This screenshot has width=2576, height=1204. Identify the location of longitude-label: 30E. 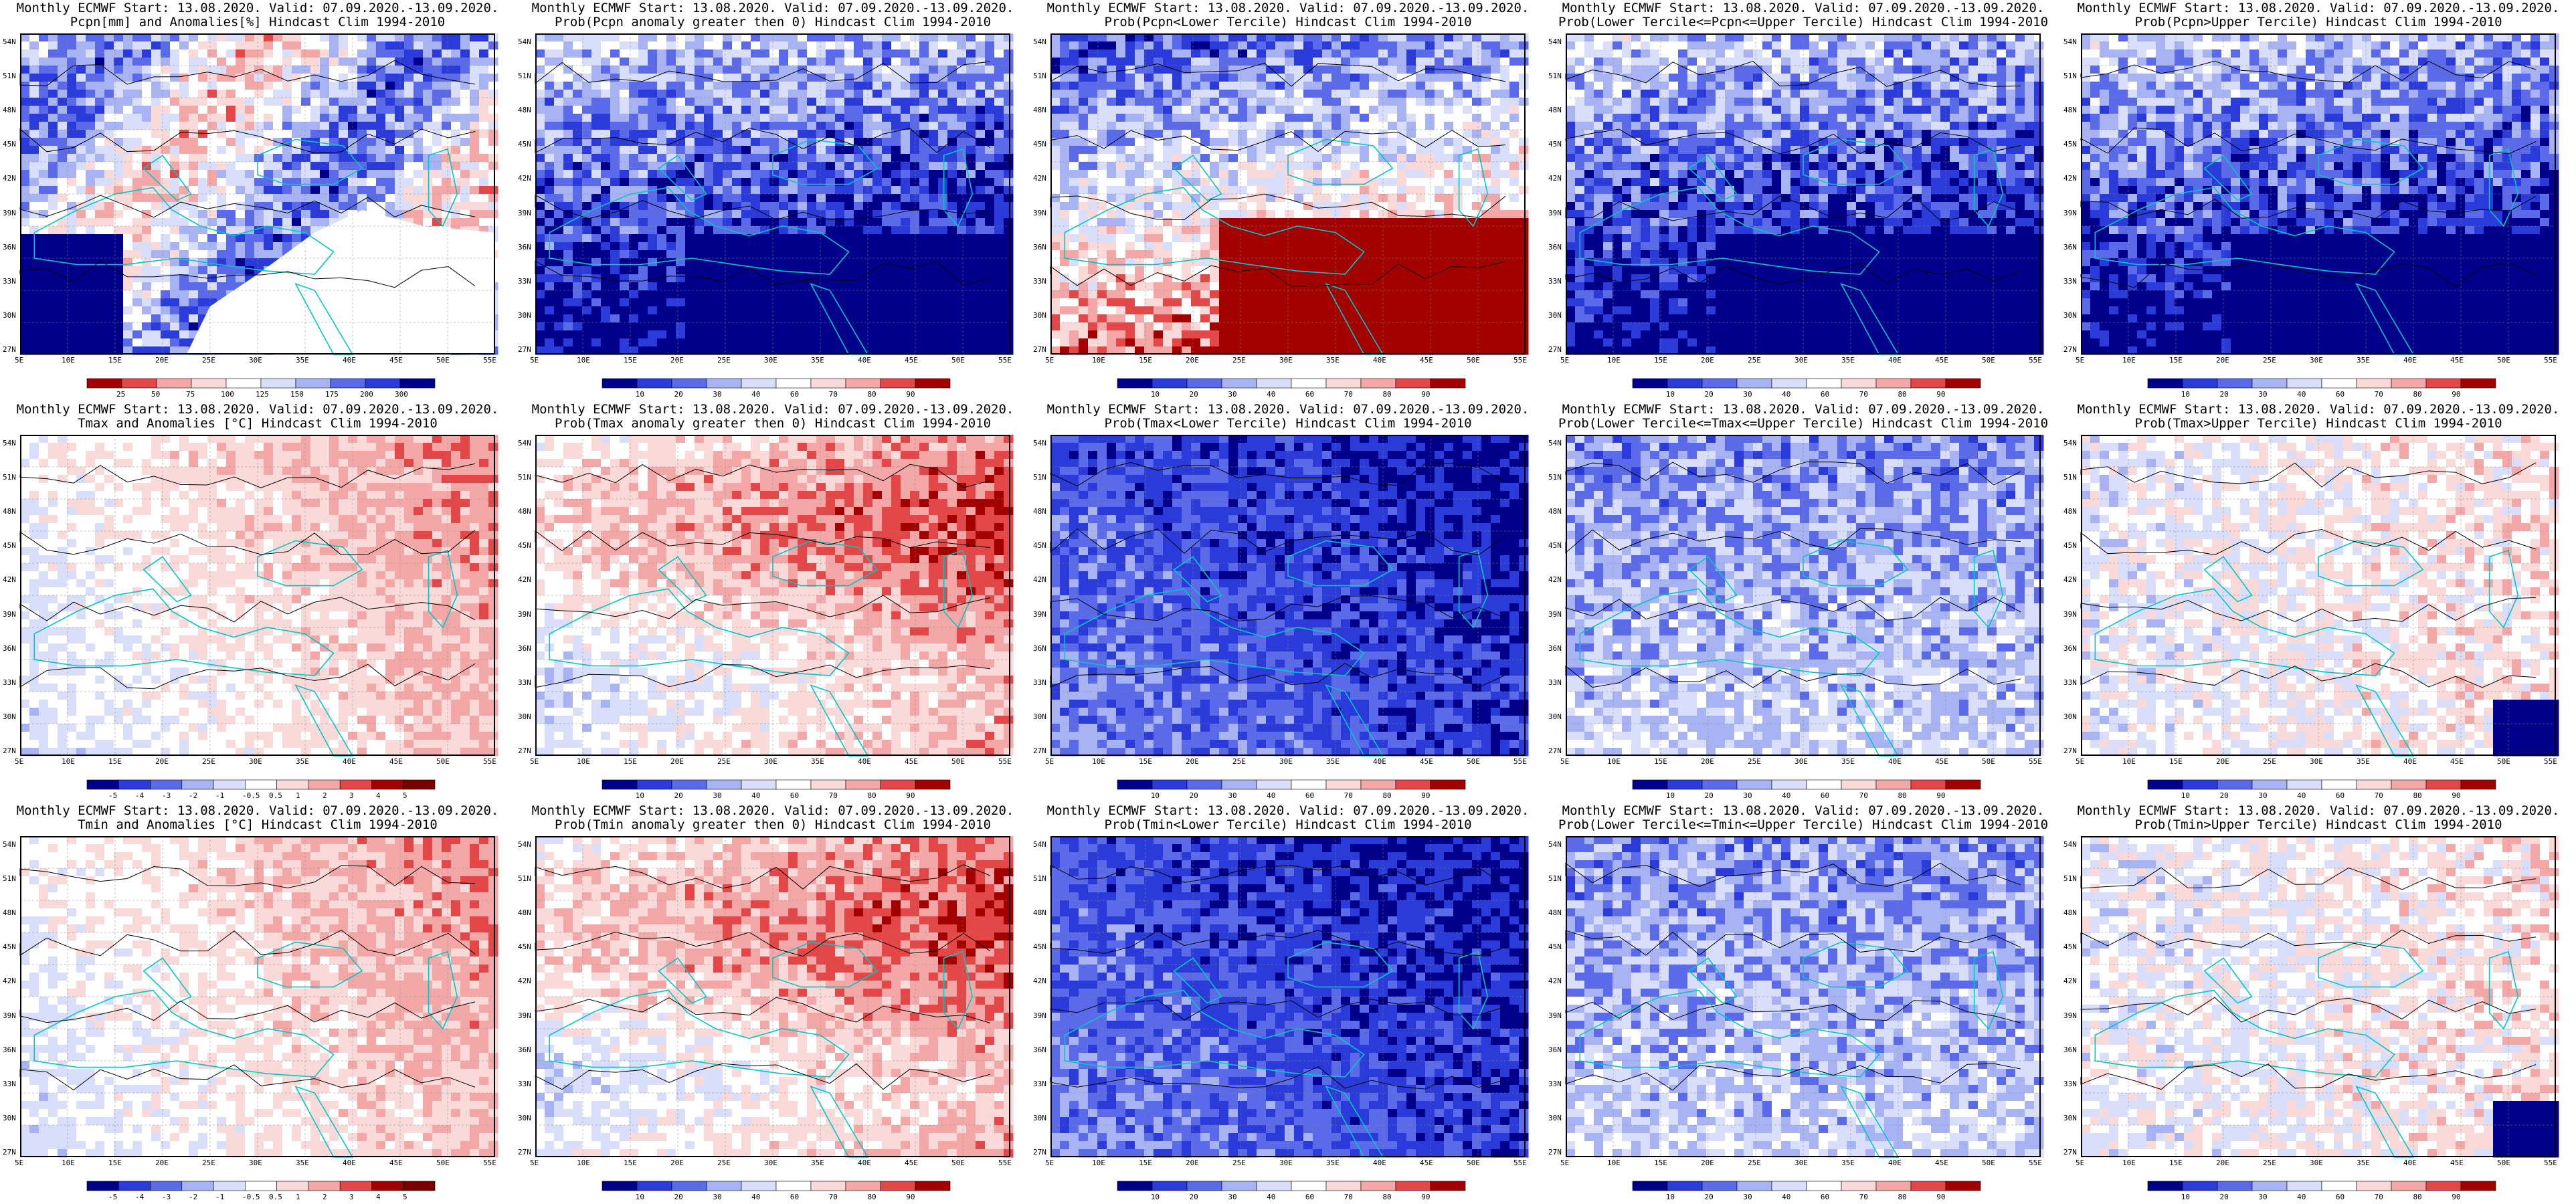
(1801, 360).